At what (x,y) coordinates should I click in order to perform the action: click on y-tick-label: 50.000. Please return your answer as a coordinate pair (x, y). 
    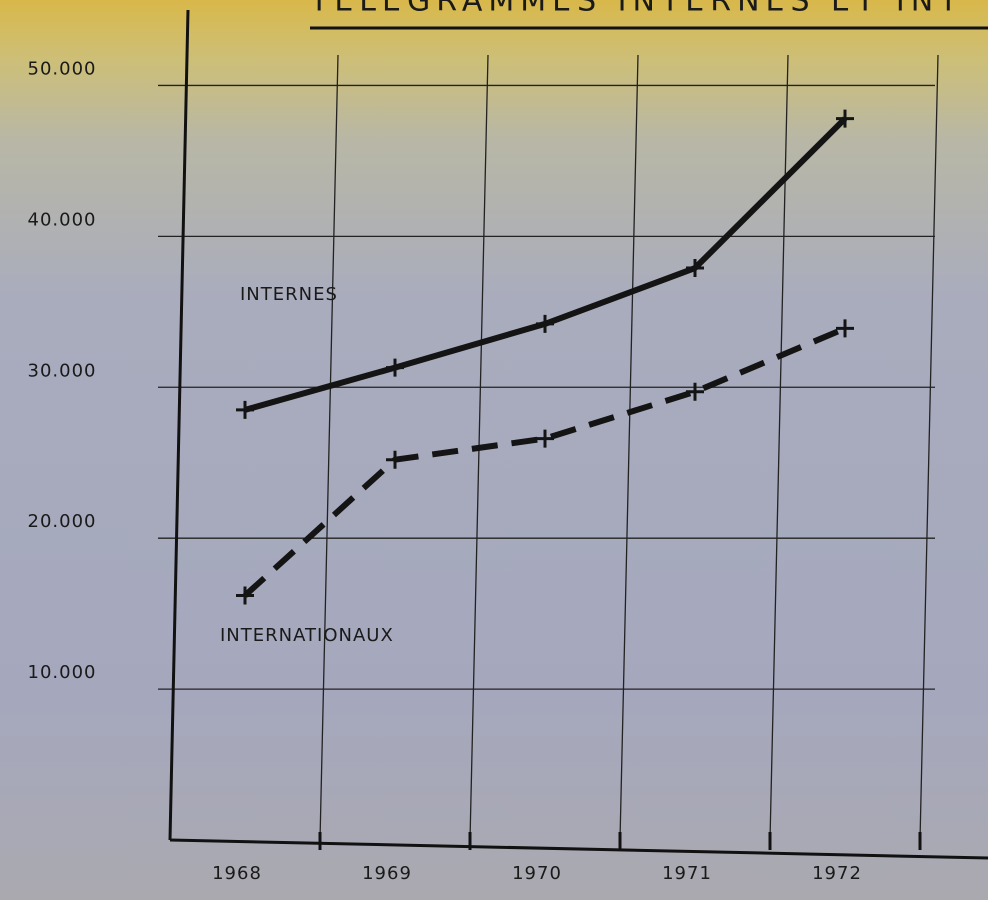
    Looking at the image, I should click on (62, 68).